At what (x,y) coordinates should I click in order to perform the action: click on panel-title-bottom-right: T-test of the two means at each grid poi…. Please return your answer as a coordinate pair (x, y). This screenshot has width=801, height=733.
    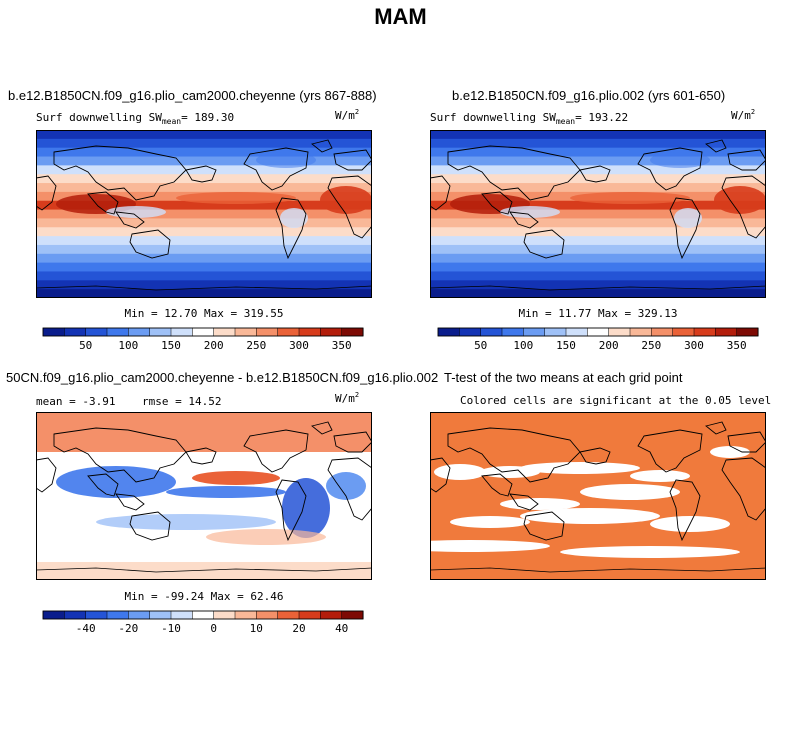
    Looking at the image, I should click on (563, 377).